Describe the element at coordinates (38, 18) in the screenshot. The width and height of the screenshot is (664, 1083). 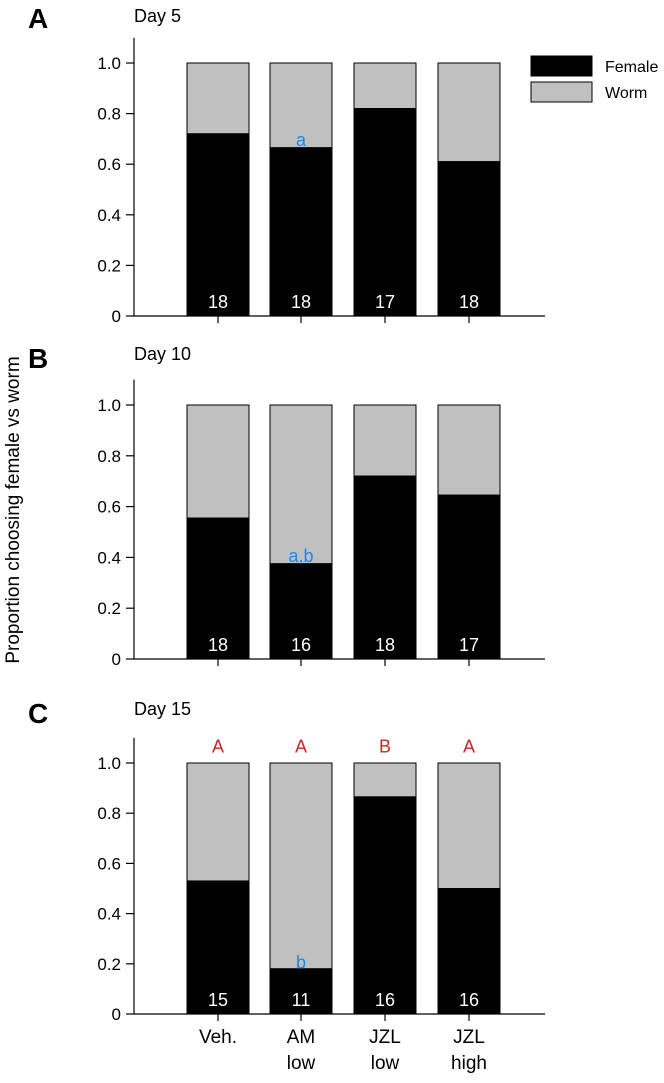
I see `panel-letter: A` at that location.